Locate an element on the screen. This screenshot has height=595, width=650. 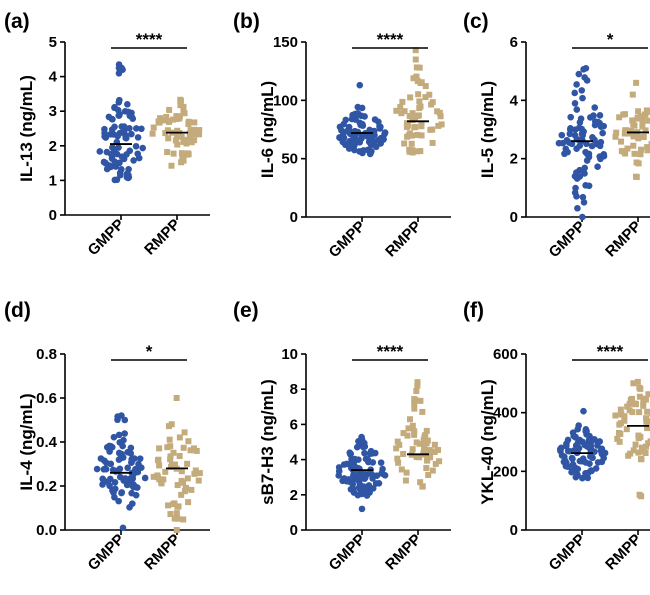
panel-b: (b) IL-6 (ng/mL) 0 50 100 150 GMPP RMPP **** is located at coordinates (342, 135).